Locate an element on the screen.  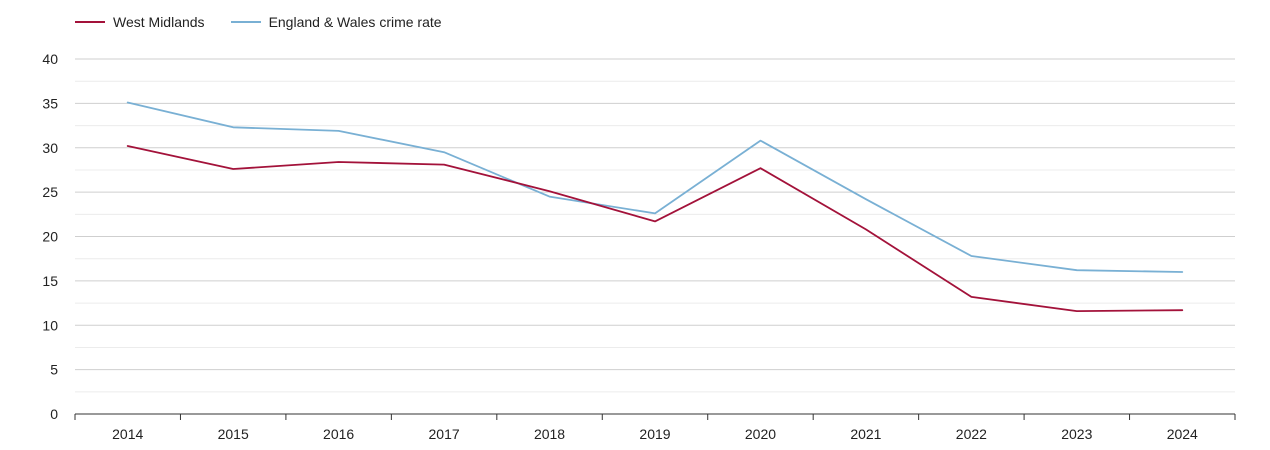
x-tick-label: 2021 is located at coordinates (865, 434).